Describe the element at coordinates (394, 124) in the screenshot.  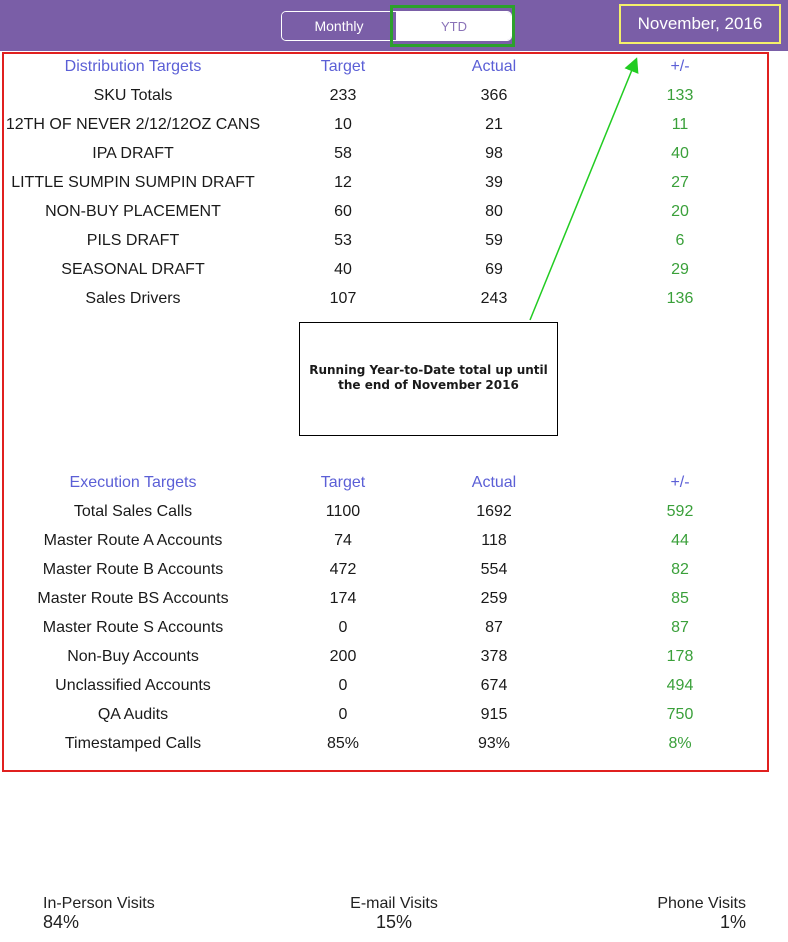
I see `distribution-row: 12TH OF NEVER 2/12/12OZ CANS 10 21 11` at that location.